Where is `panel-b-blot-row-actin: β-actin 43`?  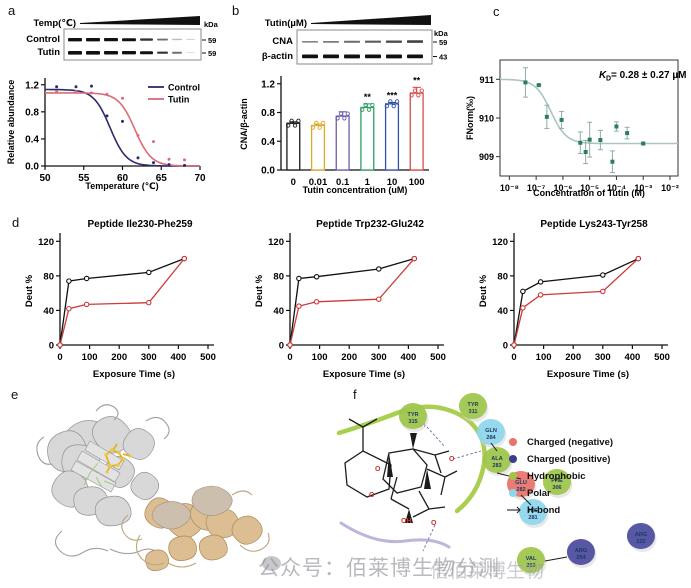 panel-b-blot-row-actin: β-actin 43 is located at coordinates (354, 56).